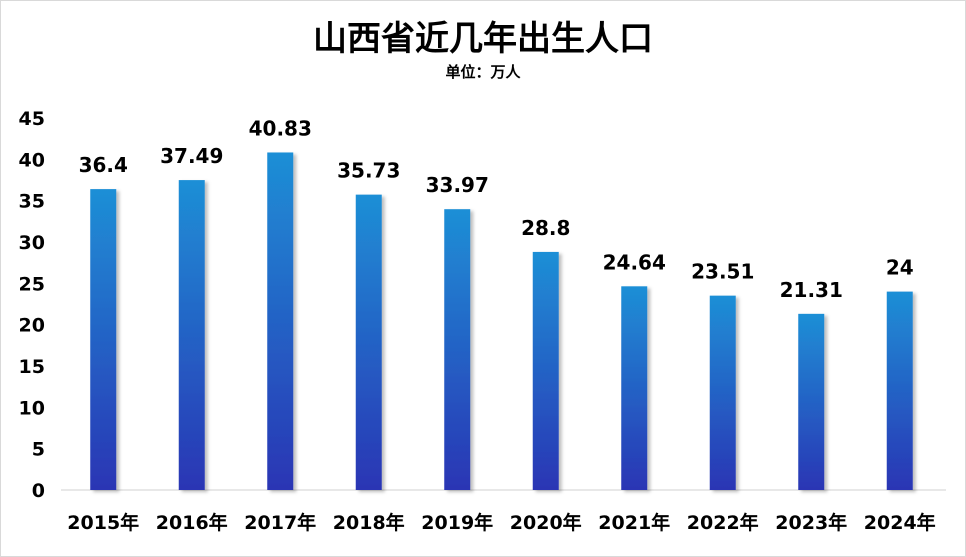 The height and width of the screenshot is (557, 966). I want to click on bar-value-label: 36.4, so click(103, 165).